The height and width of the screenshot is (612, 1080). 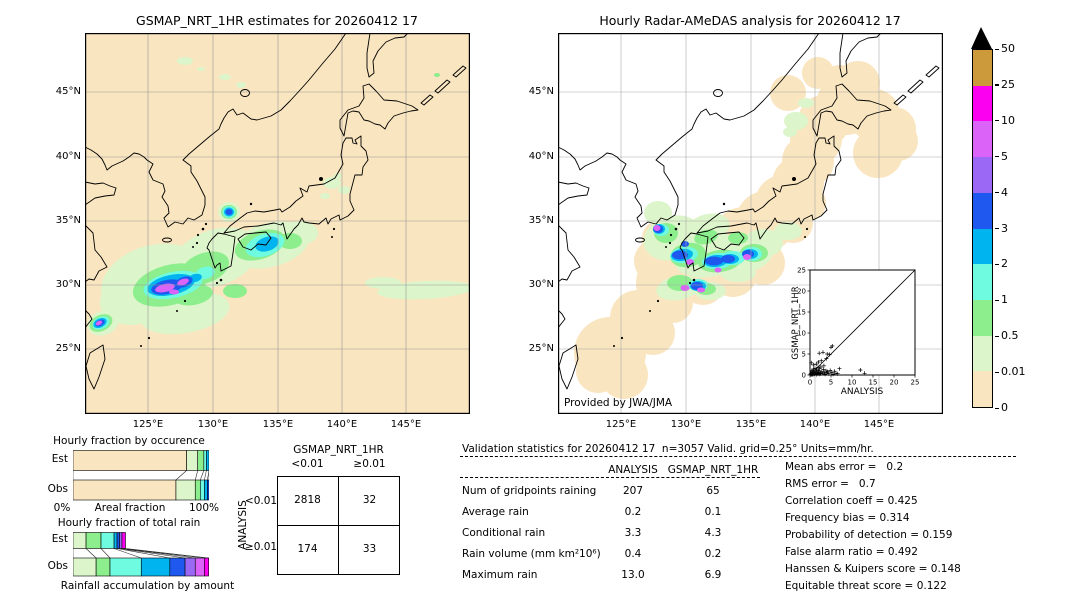 I want to click on score-row: Correlation coeff = 0.425, so click(x=851, y=501).